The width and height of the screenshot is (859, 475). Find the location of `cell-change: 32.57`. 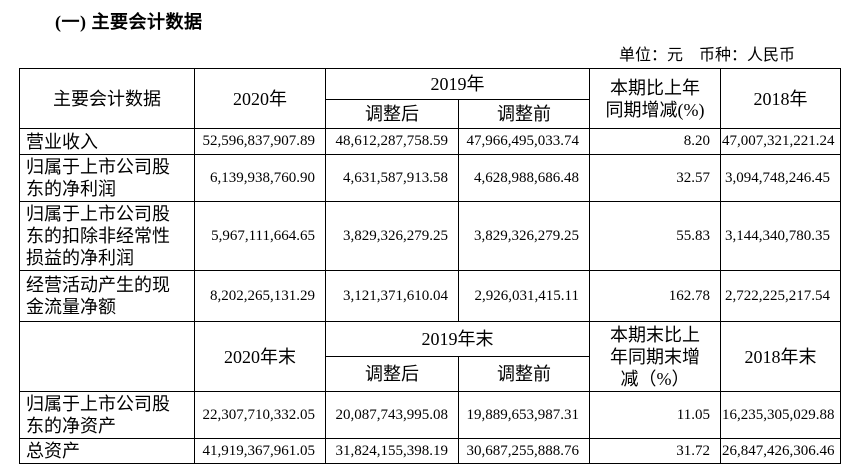

cell-change: 32.57 is located at coordinates (655, 178).